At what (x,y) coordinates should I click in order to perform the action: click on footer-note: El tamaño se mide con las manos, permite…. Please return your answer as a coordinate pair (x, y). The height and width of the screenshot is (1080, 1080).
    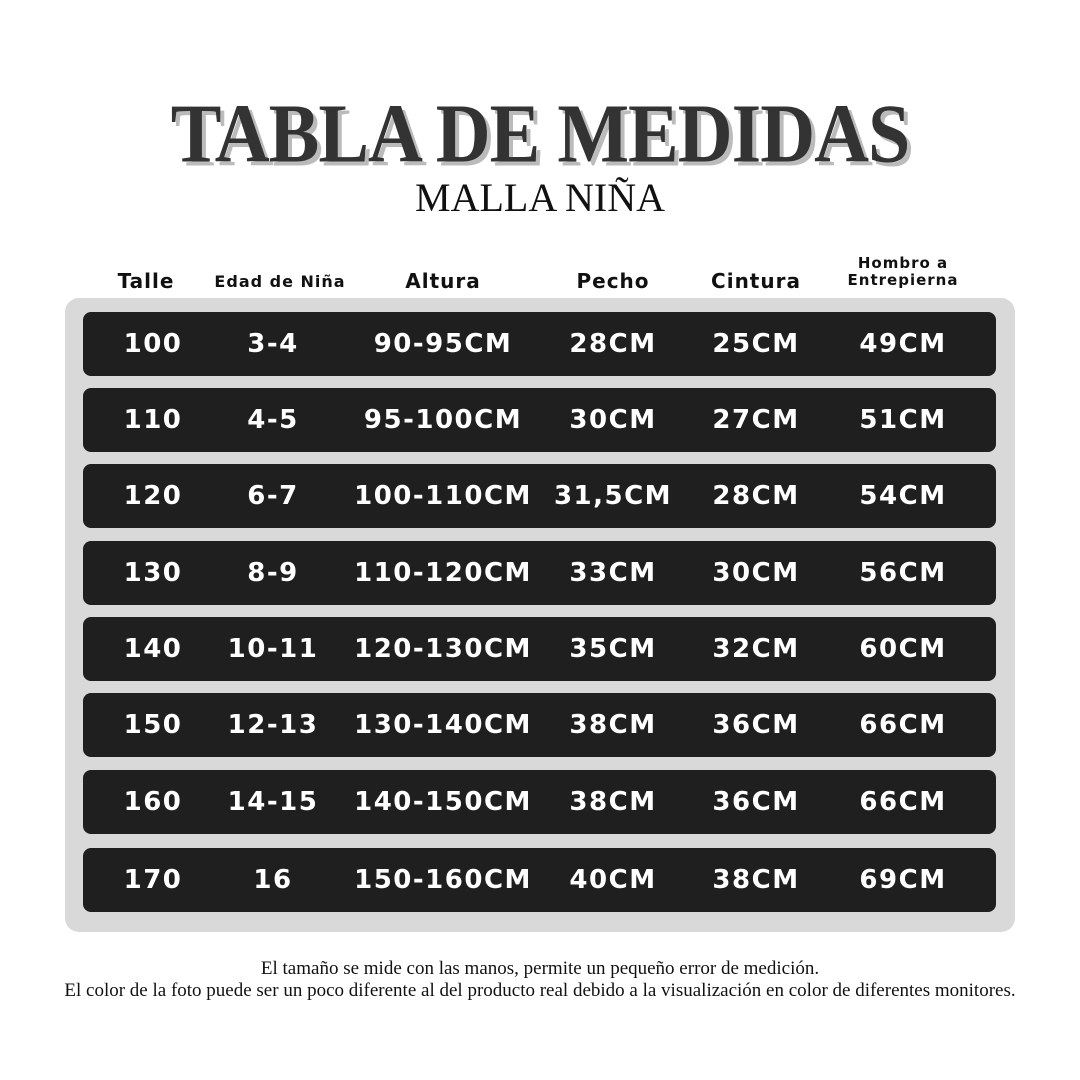
    Looking at the image, I should click on (540, 980).